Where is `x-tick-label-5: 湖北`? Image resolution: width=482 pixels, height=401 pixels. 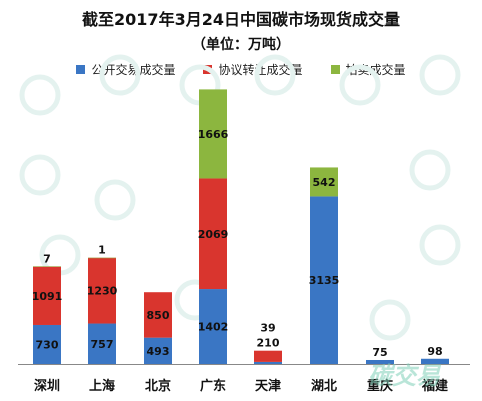
x-tick-label-5: 湖北 is located at coordinates (324, 386).